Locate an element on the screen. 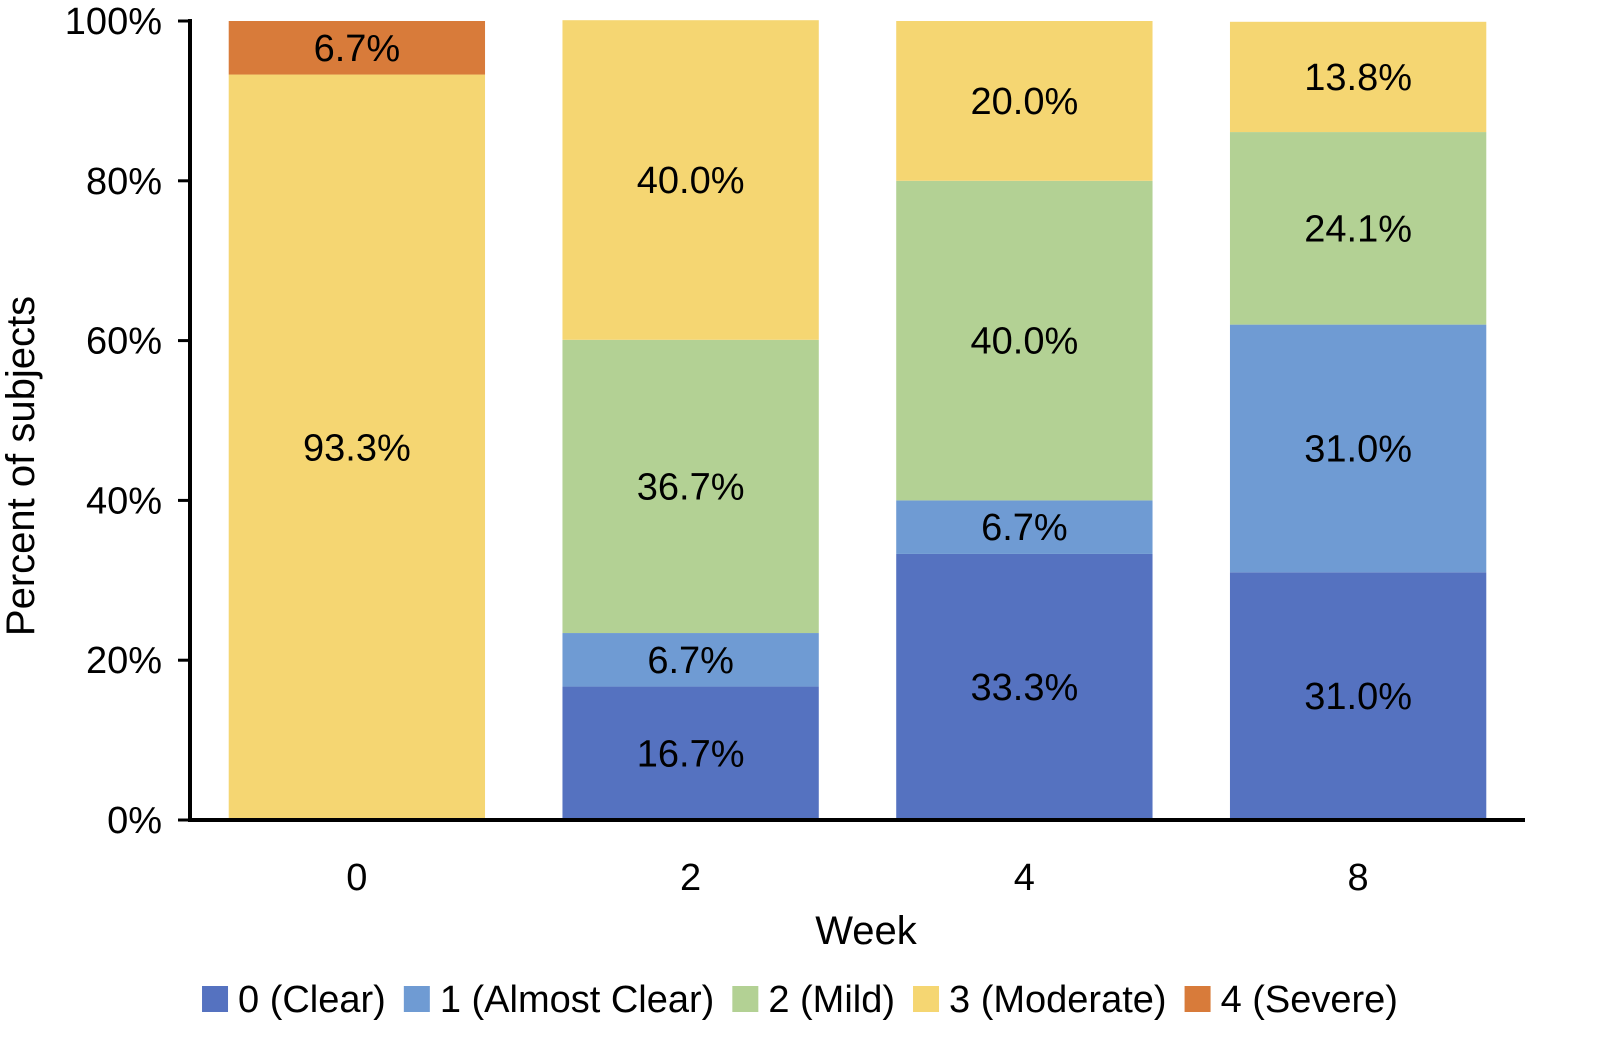 This screenshot has width=1600, height=1046. y-tick-label-4: 80% is located at coordinates (124, 182).